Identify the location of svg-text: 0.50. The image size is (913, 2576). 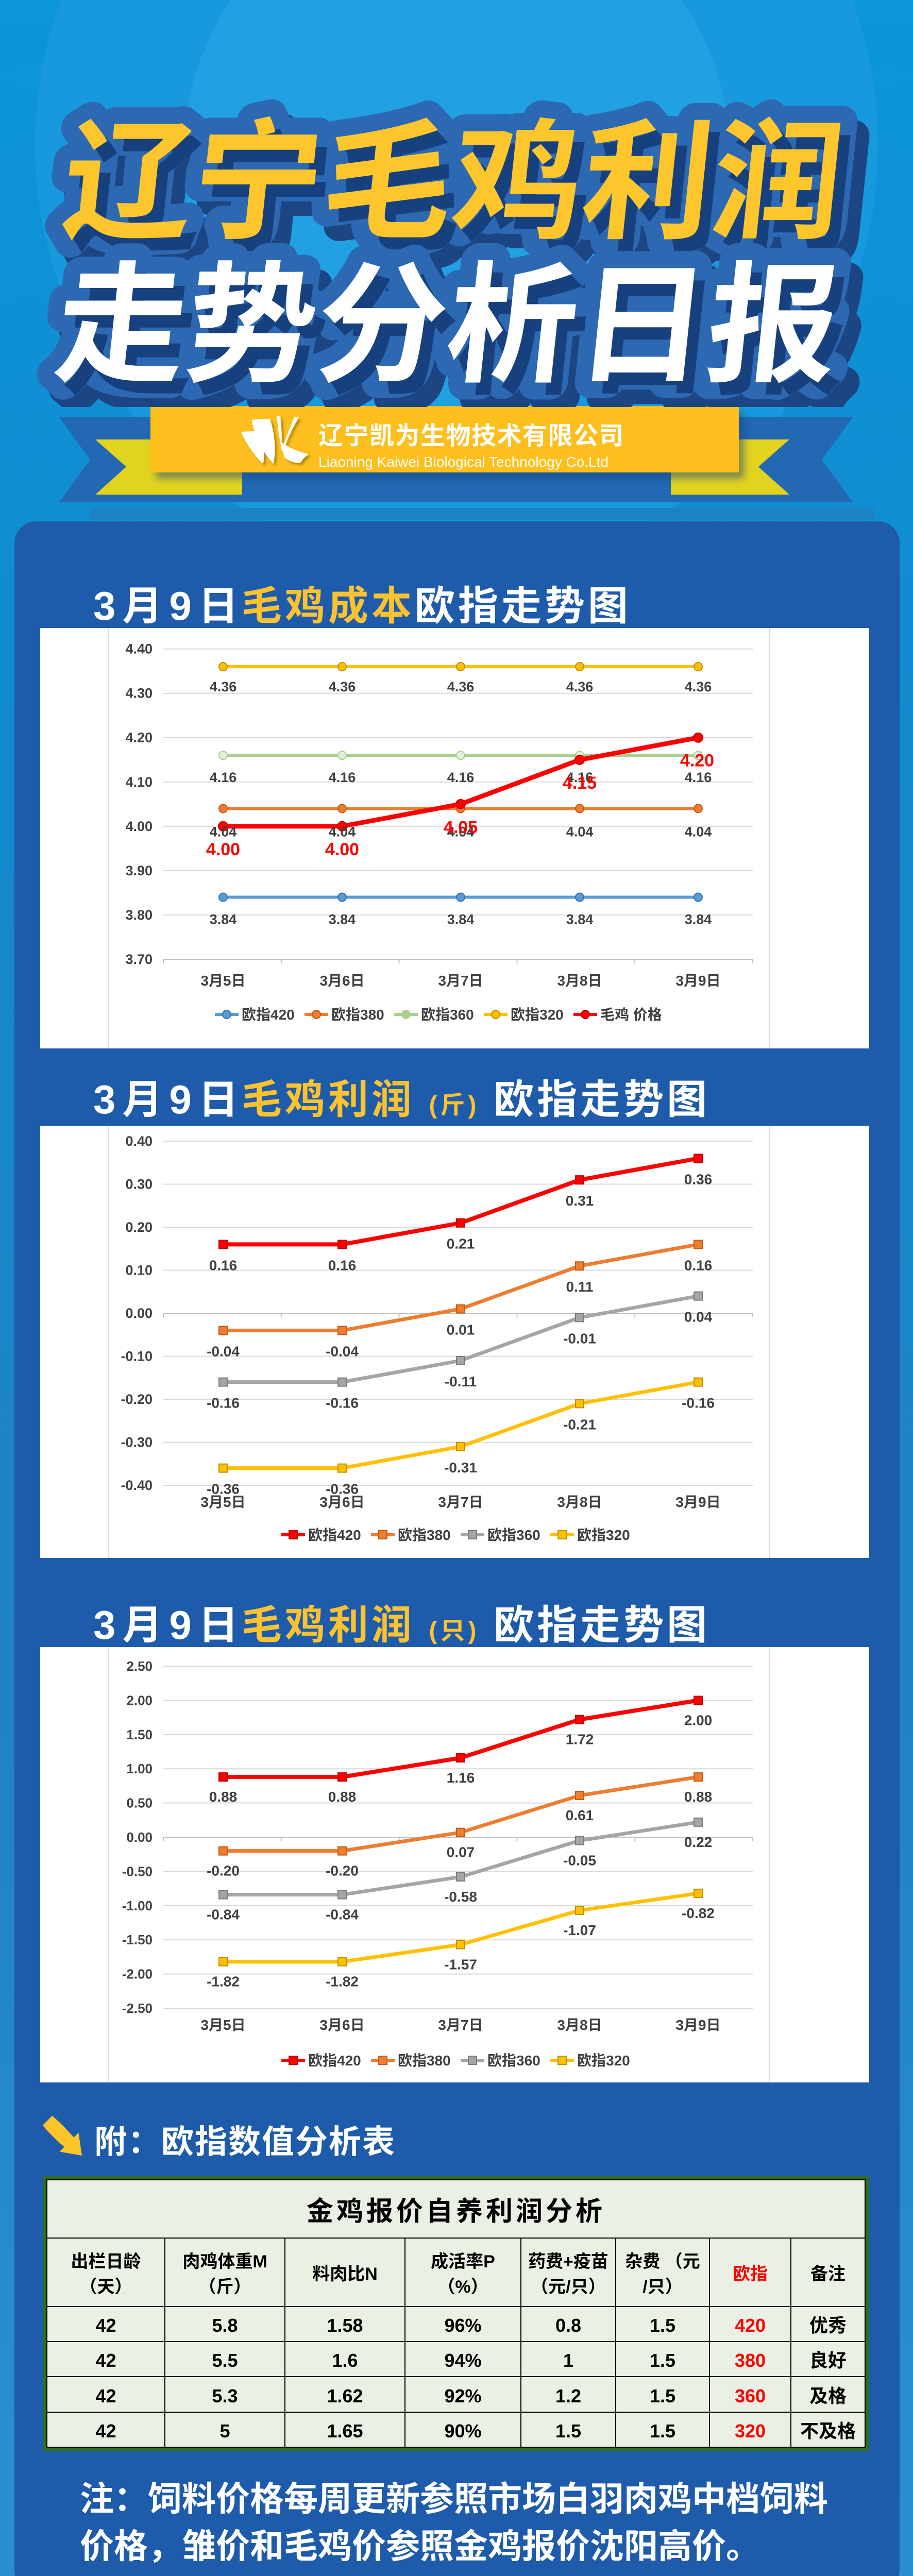
(140, 1803).